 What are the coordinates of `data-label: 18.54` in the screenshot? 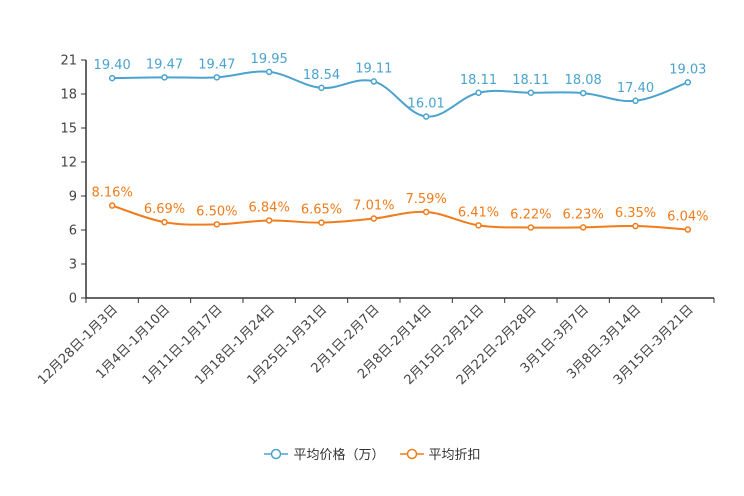 It's located at (321, 75).